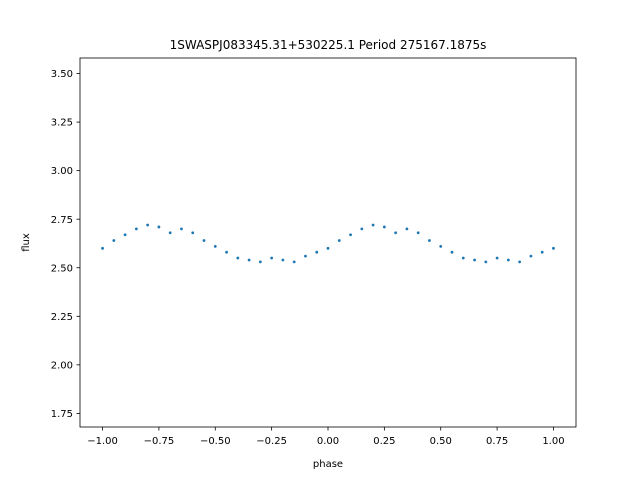 The width and height of the screenshot is (640, 480). I want to click on x-tick-label: −0.50, so click(215, 441).